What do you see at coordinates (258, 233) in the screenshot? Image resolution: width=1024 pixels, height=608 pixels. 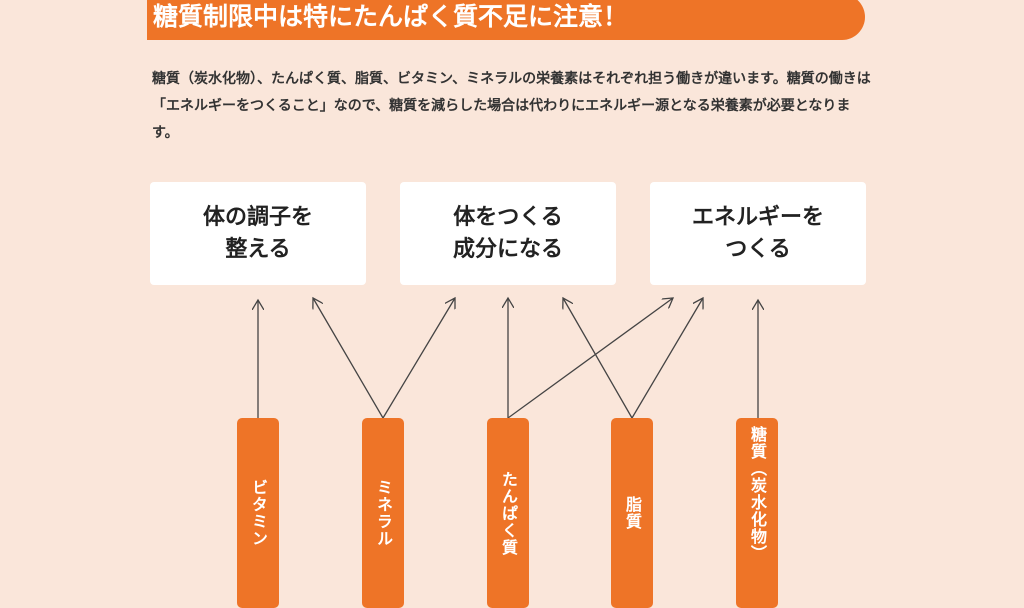 I see `function-box-body-condition: 体の調子を 整える` at bounding box center [258, 233].